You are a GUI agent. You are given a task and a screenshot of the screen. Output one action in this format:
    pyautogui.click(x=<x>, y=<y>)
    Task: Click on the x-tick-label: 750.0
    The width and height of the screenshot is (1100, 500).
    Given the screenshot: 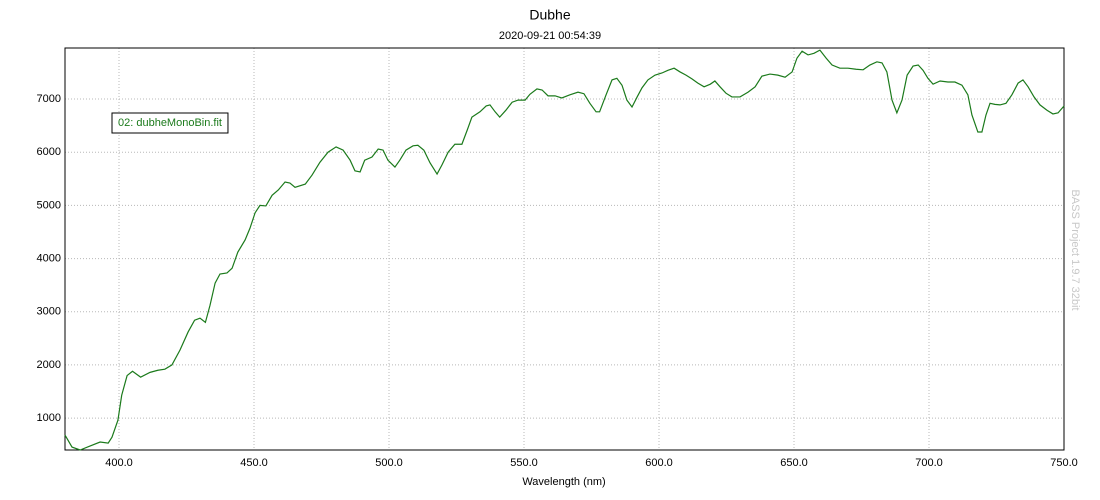 What is the action you would take?
    pyautogui.click(x=1064, y=463)
    